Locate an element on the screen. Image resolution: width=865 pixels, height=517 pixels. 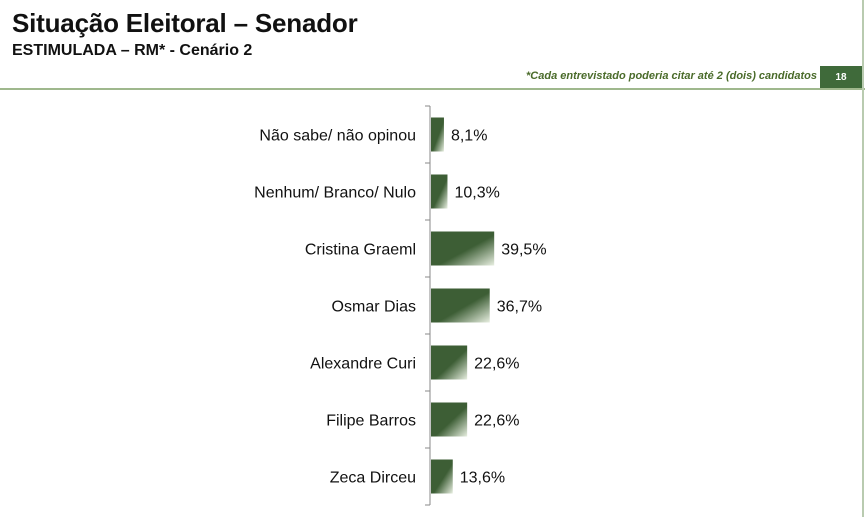
category-label: Nenhum/ Branco/ Nulo is located at coordinates (335, 193).